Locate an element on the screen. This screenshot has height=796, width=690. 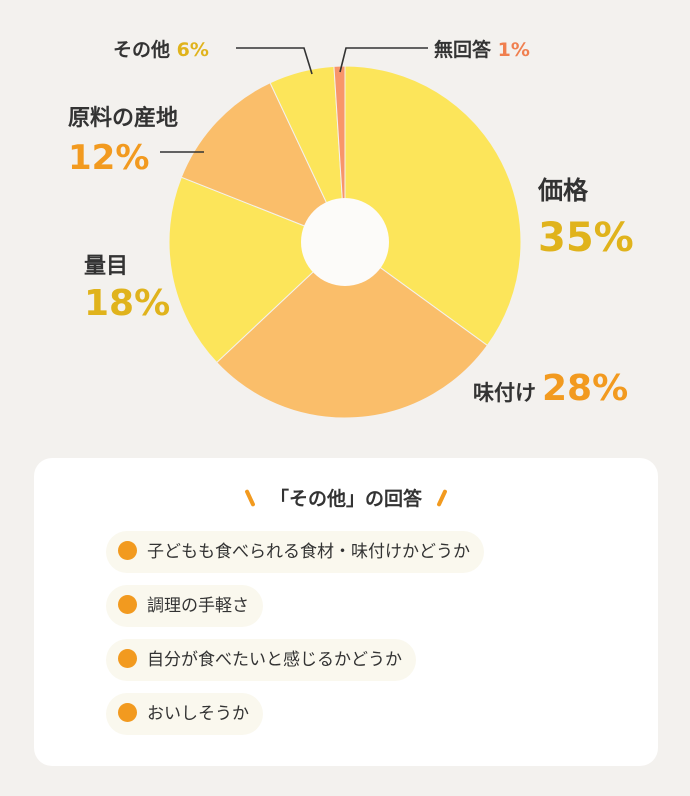
slice-label-seasoning: 味付け 28% is located at coordinates (550, 388).